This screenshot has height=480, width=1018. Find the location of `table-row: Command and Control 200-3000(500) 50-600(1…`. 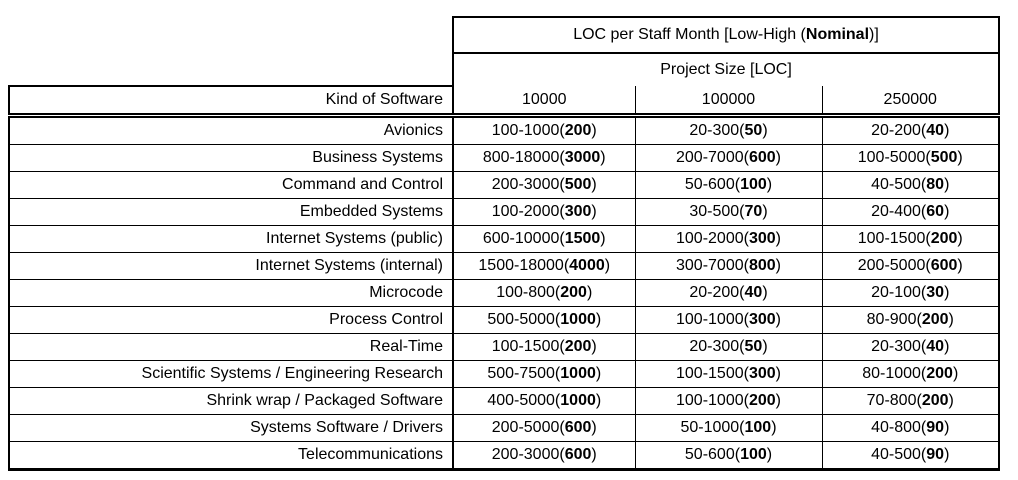

table-row: Command and Control 200-3000(500) 50-600(1… is located at coordinates (504, 185).